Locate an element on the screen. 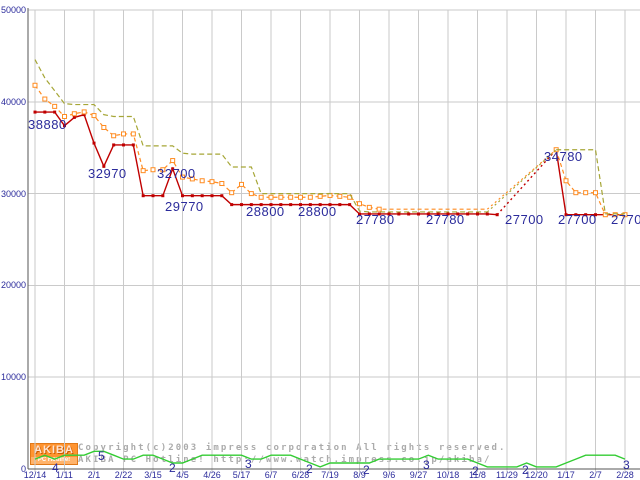 The image size is (640, 480). x-tick-label: 6/28 is located at coordinates (300, 475).